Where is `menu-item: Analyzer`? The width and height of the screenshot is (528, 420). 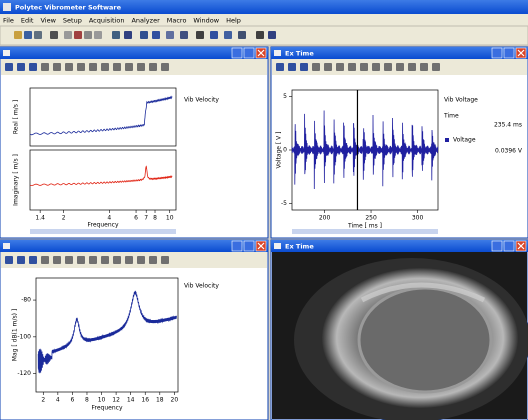 menu-item: Analyzer is located at coordinates (145, 21).